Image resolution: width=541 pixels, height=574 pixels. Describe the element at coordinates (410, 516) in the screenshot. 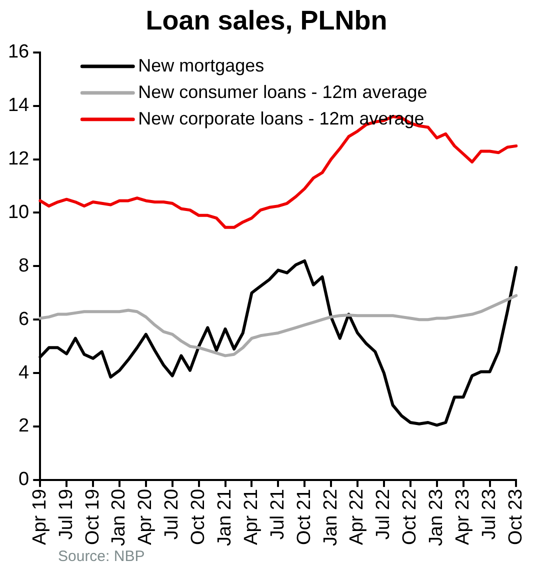

I see `x-tick-label: Oct 22` at that location.